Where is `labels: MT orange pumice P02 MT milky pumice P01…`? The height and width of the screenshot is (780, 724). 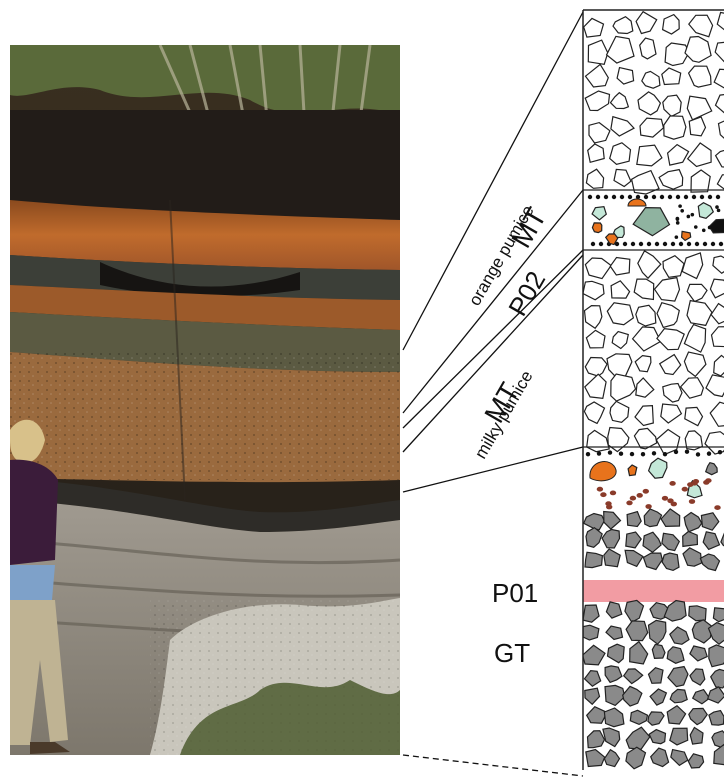 labels: MT orange pumice P02 MT milky pumice P01… is located at coordinates (508, 435).